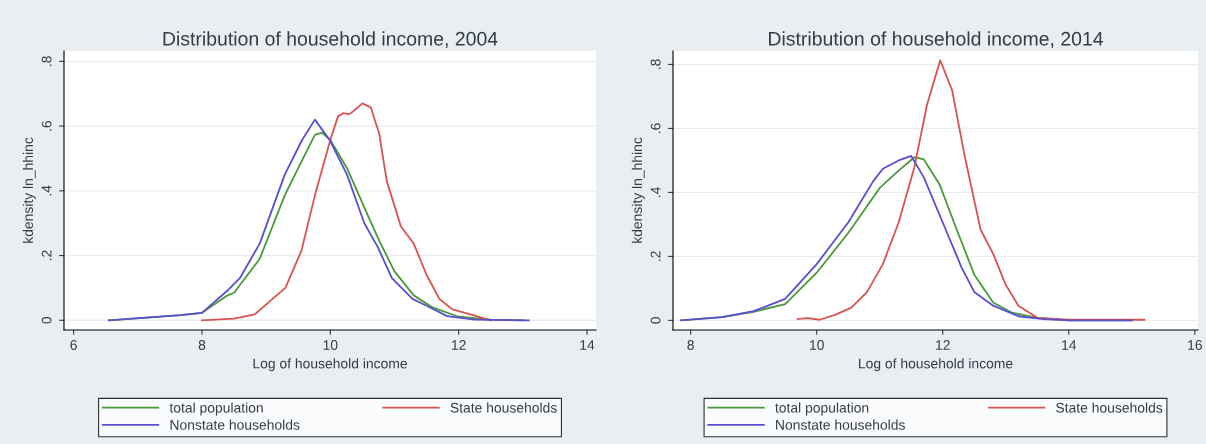  What do you see at coordinates (1195, 345) in the screenshot?
I see `x-tick-label: 16` at bounding box center [1195, 345].